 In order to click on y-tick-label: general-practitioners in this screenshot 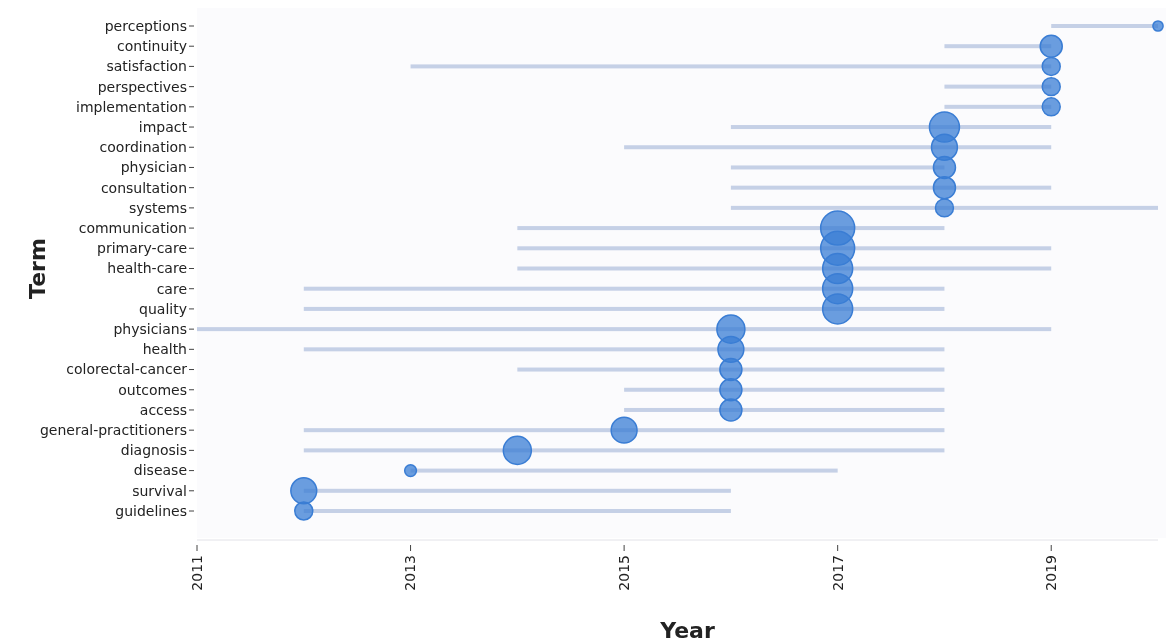, I will do `click(113, 430)`.